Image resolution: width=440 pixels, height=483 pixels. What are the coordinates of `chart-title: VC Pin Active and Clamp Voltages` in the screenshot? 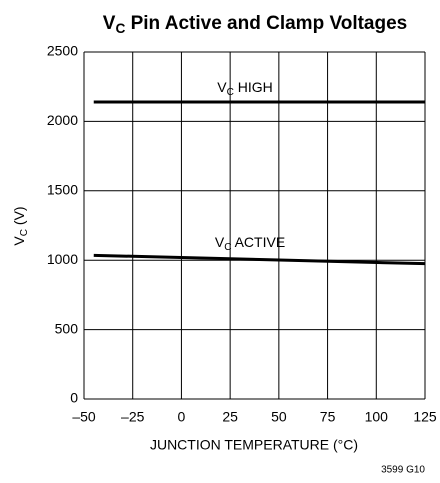 It's located at (255, 24).